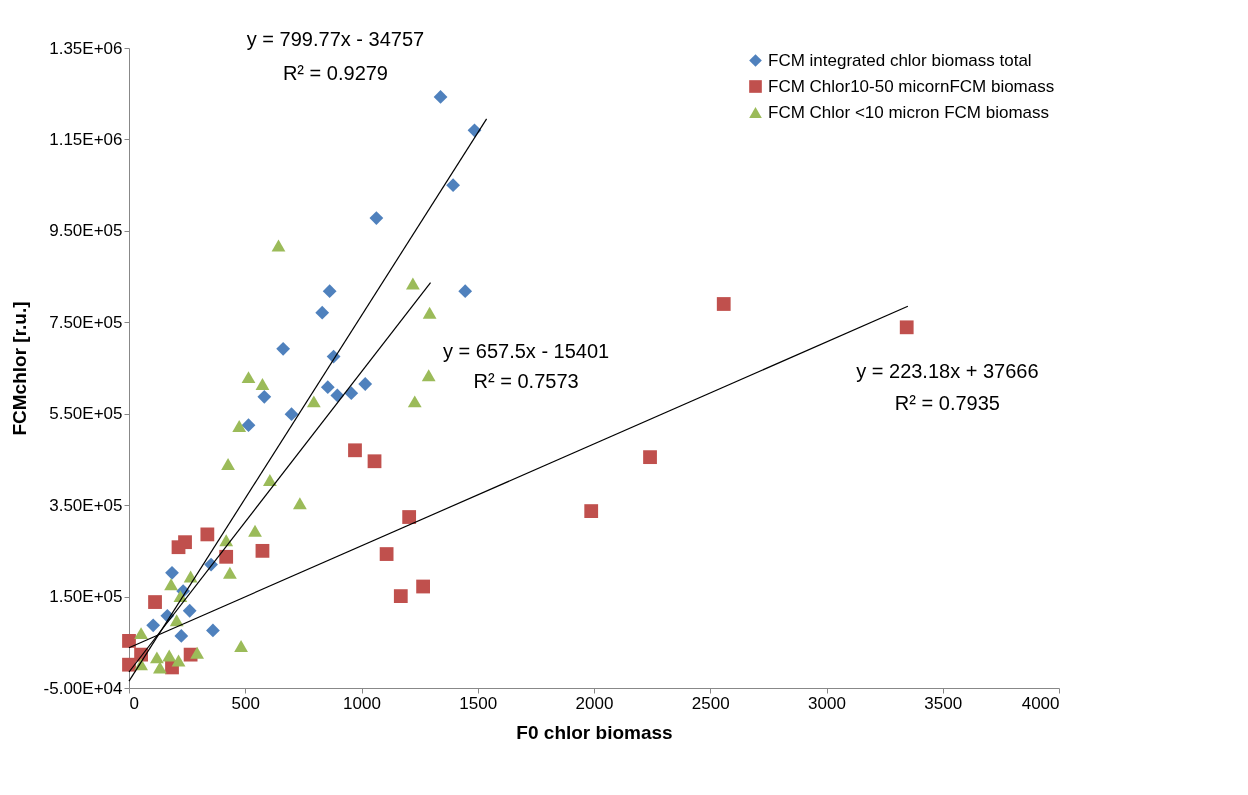 This screenshot has height=795, width=1248. What do you see at coordinates (526, 381) in the screenshot?
I see `annotation: R² = 0.7573` at bounding box center [526, 381].